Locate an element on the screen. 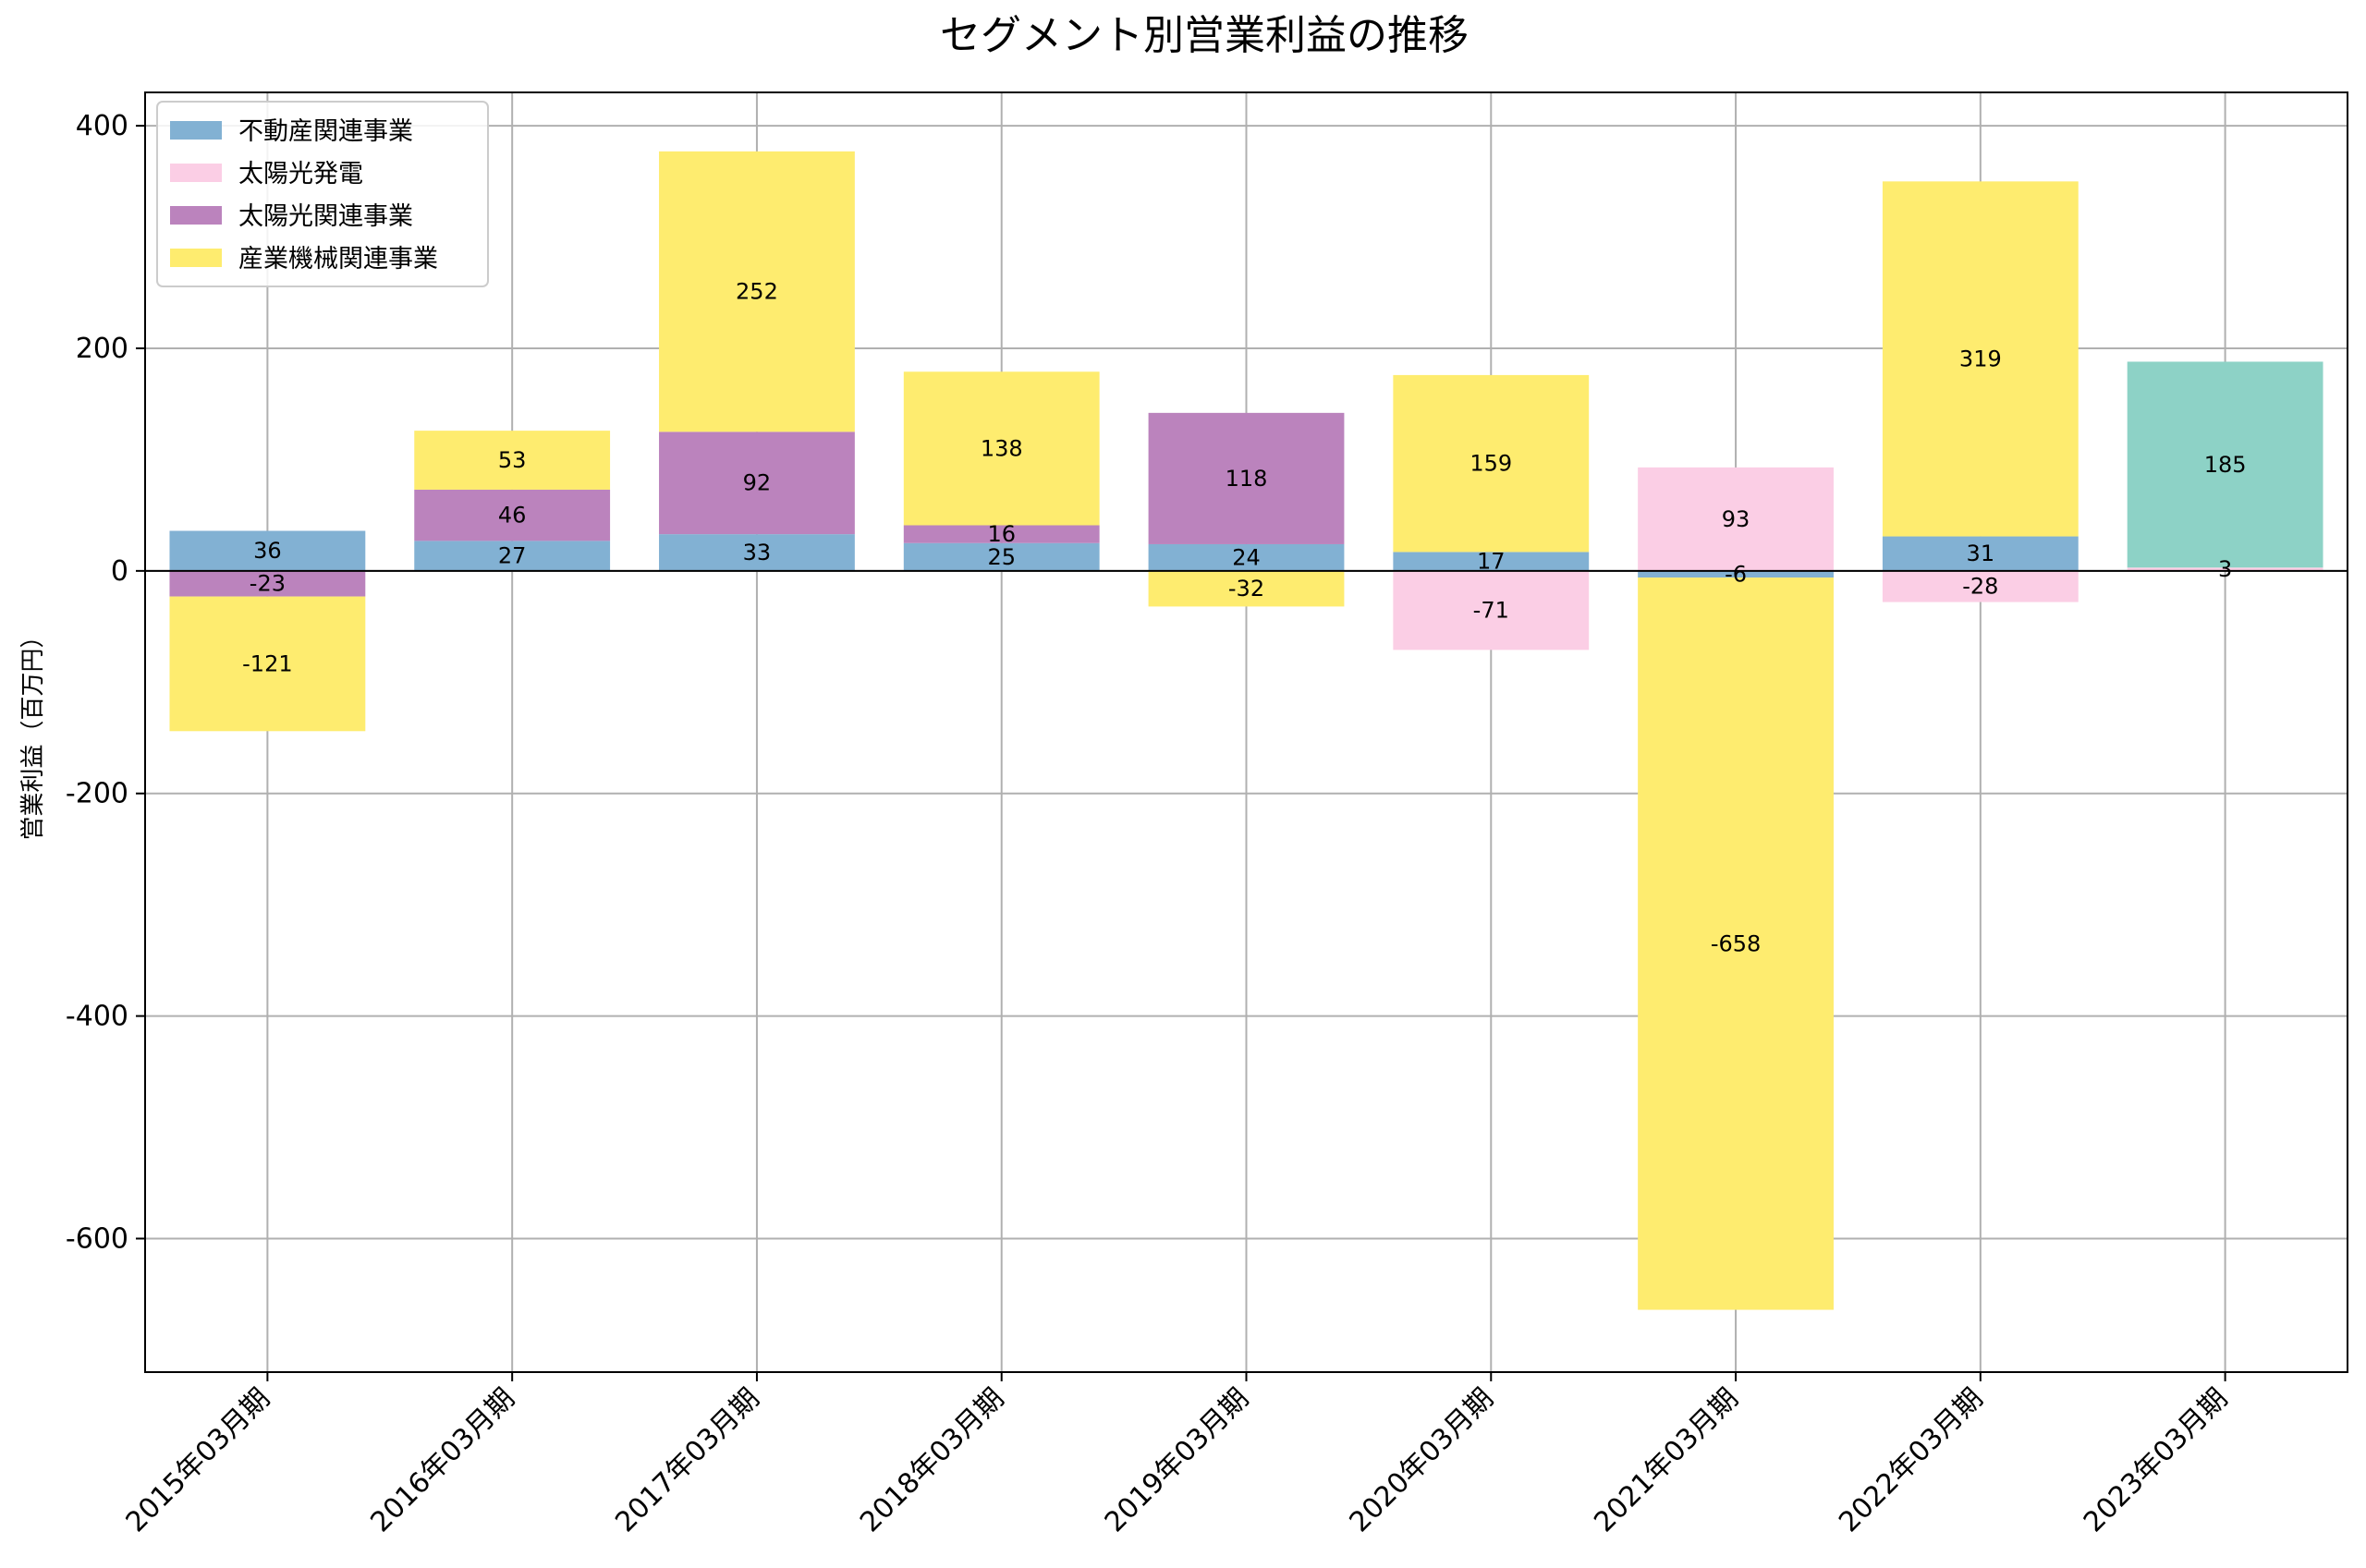 The width and height of the screenshot is (2366, 1568). bar-value-label: -28 is located at coordinates (1980, 587).